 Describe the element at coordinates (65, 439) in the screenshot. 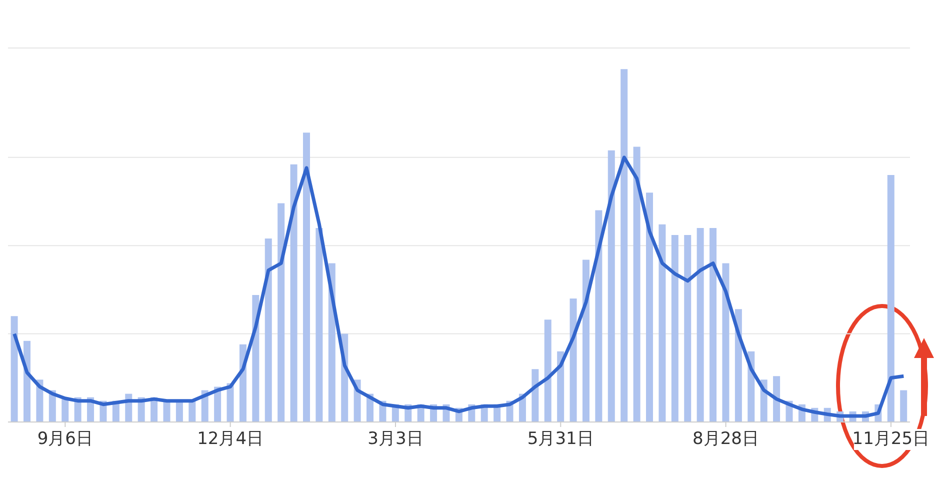

I see `x-tick-label: 9月6日` at that location.